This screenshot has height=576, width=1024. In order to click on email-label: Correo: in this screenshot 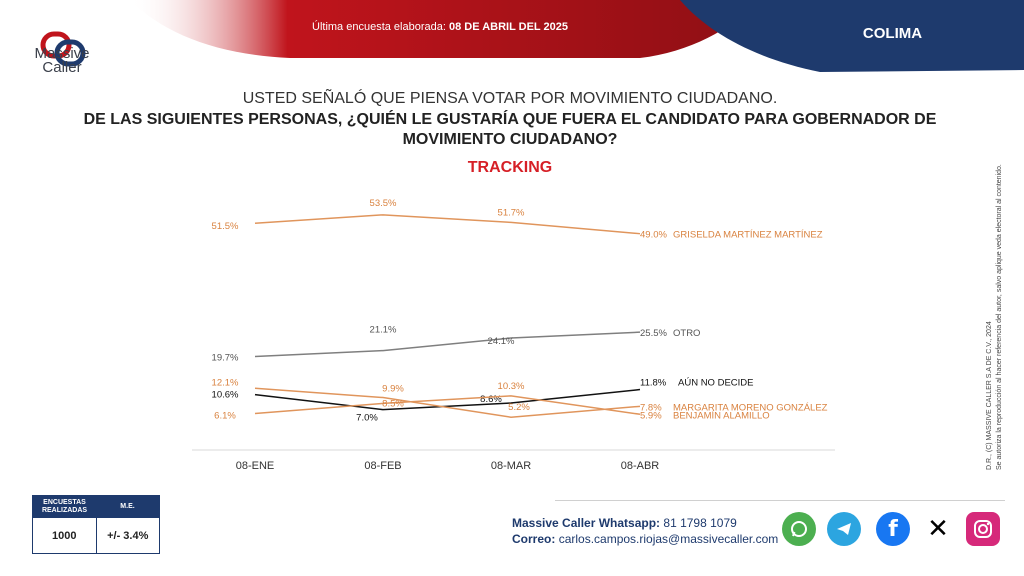, I will do `click(534, 539)`.